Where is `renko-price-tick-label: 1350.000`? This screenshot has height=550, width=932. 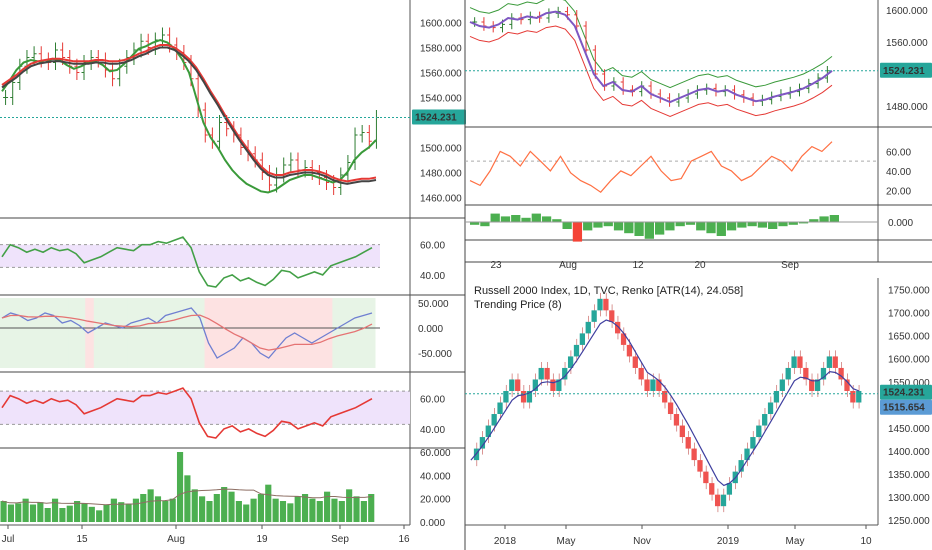
renko-price-tick-label: 1350.000 is located at coordinates (909, 475).